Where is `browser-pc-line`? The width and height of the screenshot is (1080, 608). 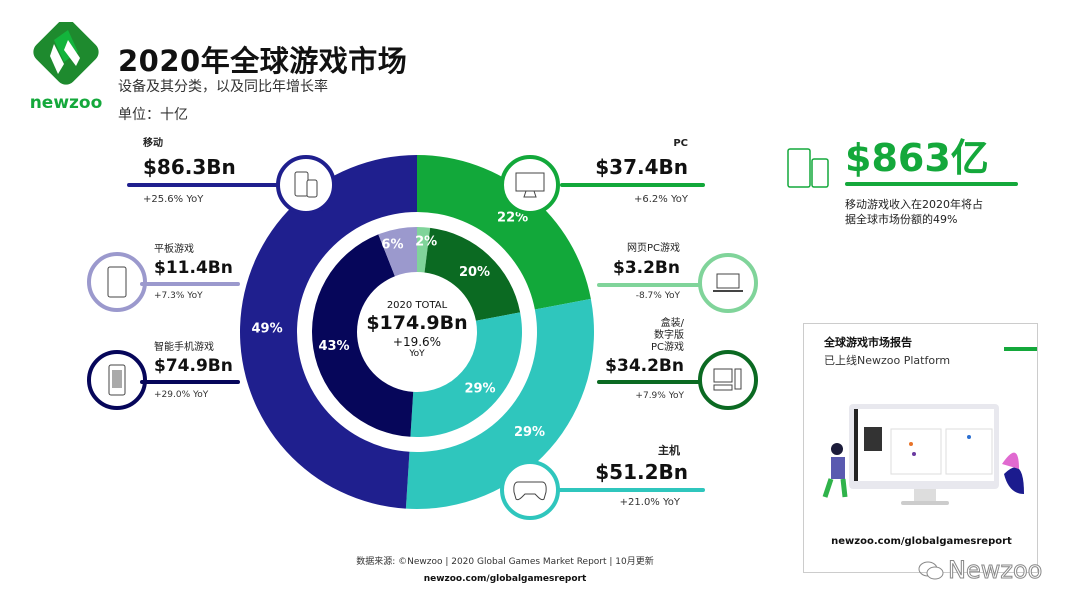 browser-pc-line is located at coordinates (652, 285).